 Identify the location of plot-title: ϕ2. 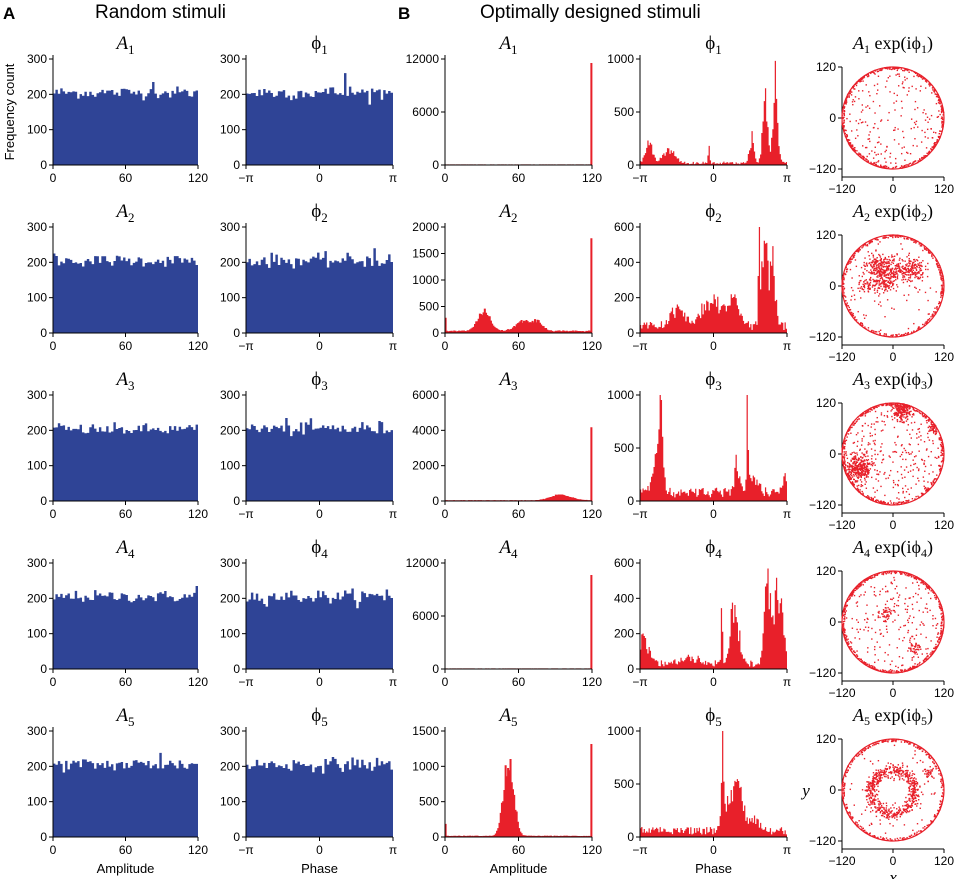
(713, 213).